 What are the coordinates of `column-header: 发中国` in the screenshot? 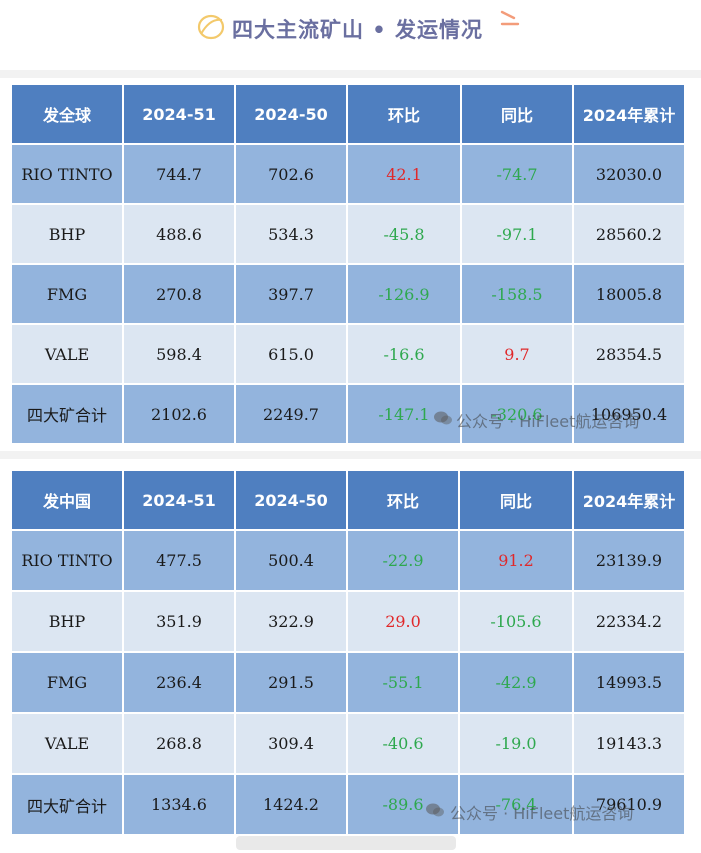 It's located at (67, 500).